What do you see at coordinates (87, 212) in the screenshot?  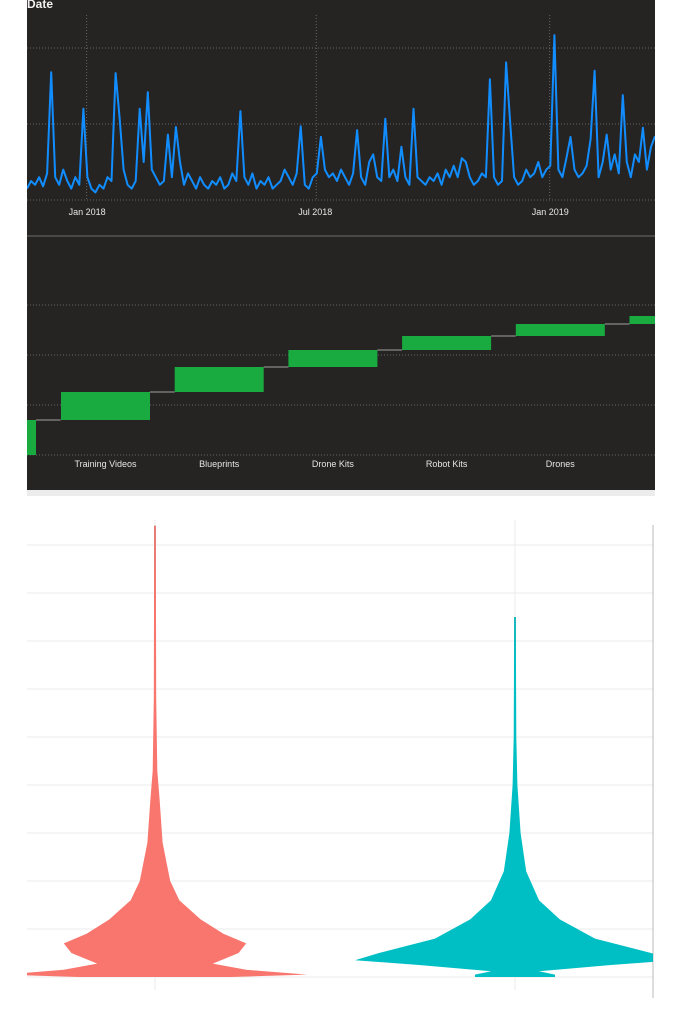 I see `x-tick-label: Jan 2018` at bounding box center [87, 212].